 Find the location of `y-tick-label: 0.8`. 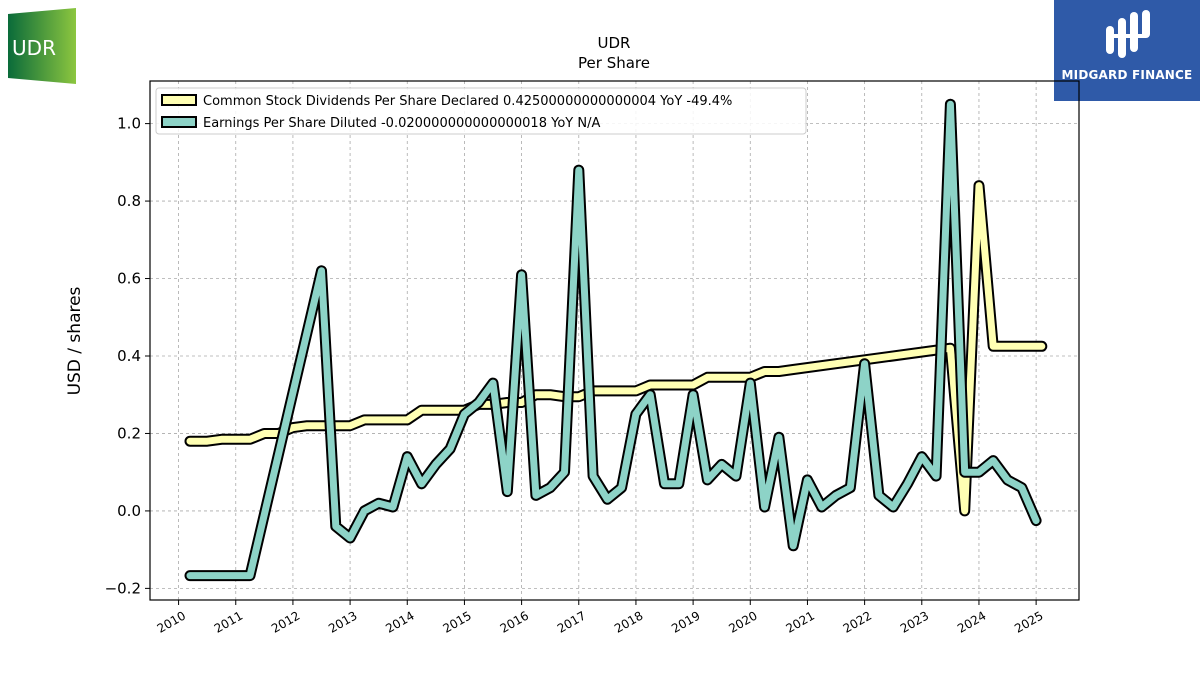

y-tick-label: 0.8 is located at coordinates (129, 201).